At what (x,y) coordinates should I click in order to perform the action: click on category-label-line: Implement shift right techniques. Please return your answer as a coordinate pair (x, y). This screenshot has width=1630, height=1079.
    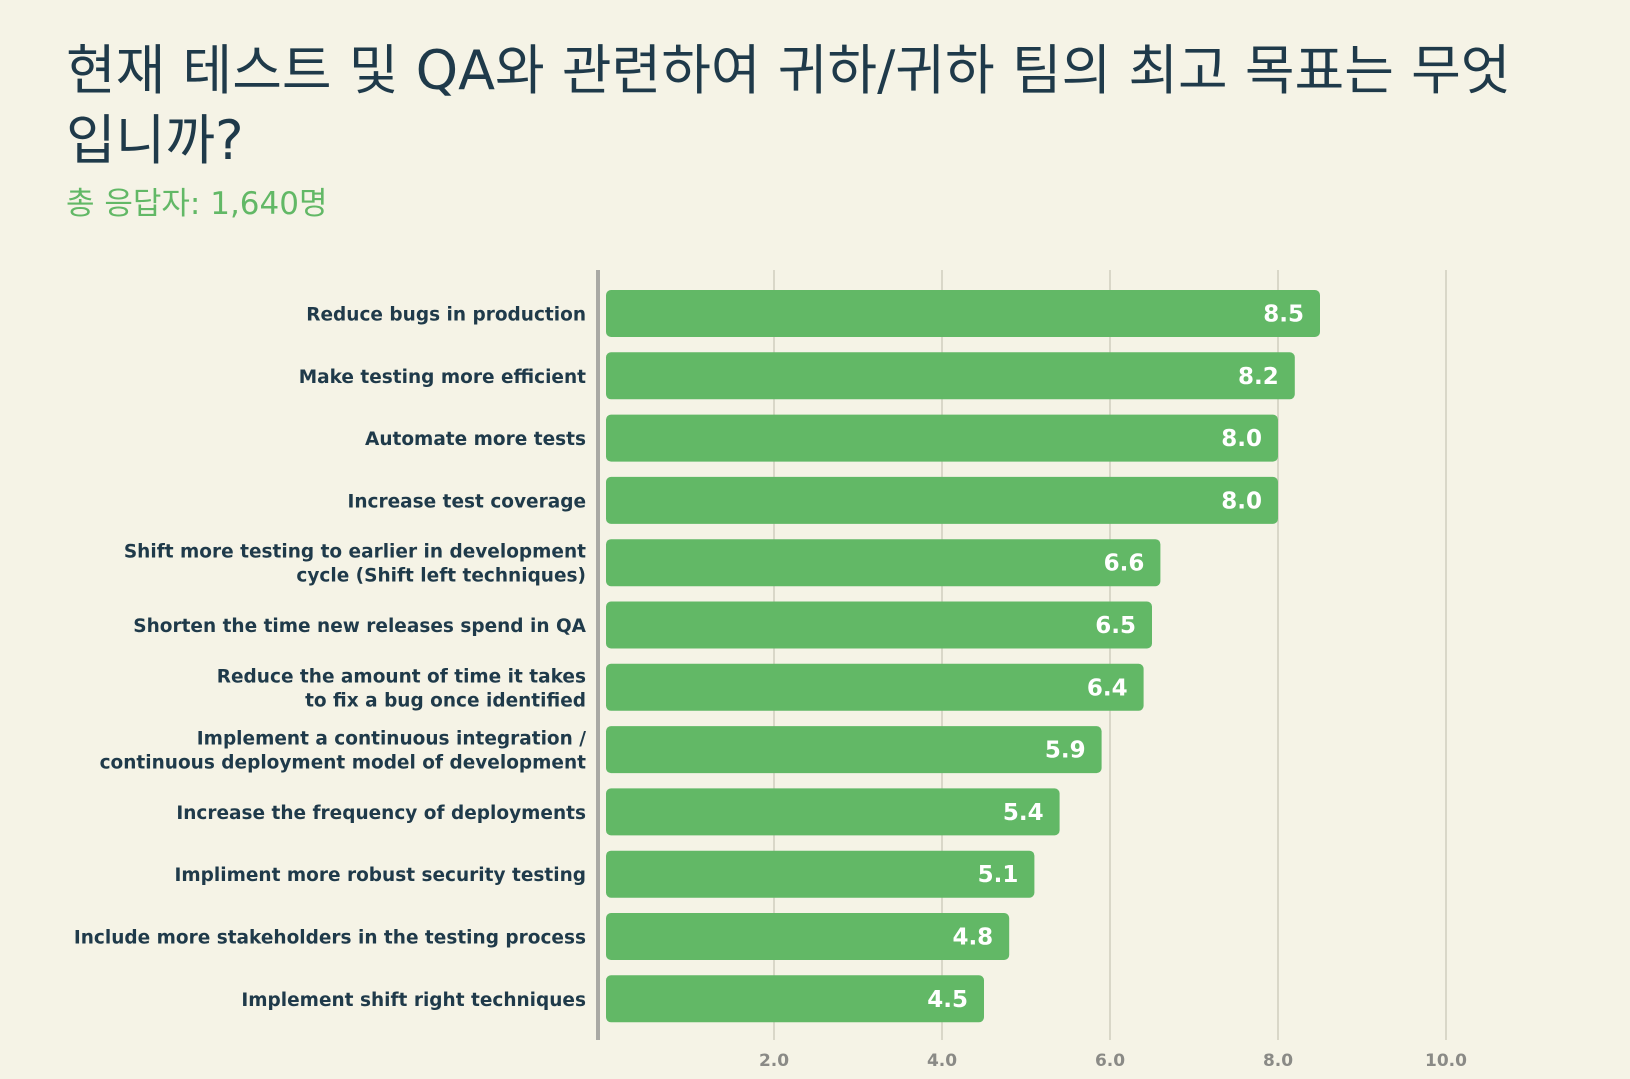
    Looking at the image, I should click on (413, 1000).